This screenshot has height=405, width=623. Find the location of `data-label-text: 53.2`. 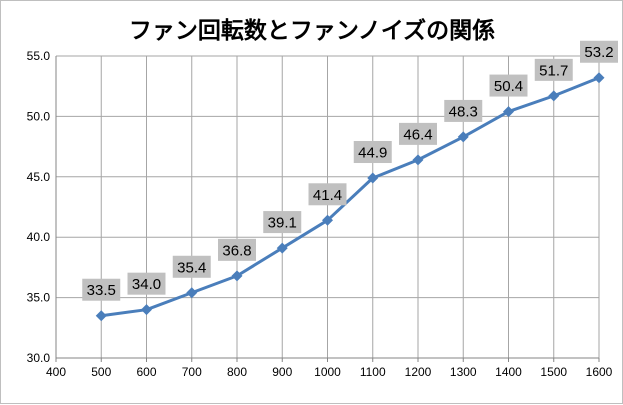

data-label-text: 53.2 is located at coordinates (598, 52).